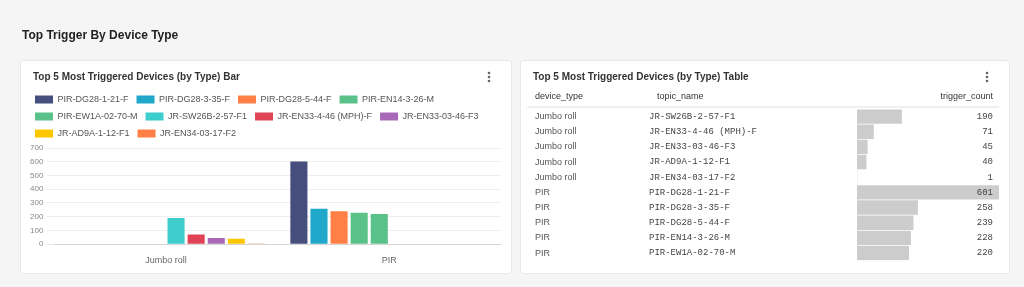  I want to click on data-label: 228, so click(984, 238).